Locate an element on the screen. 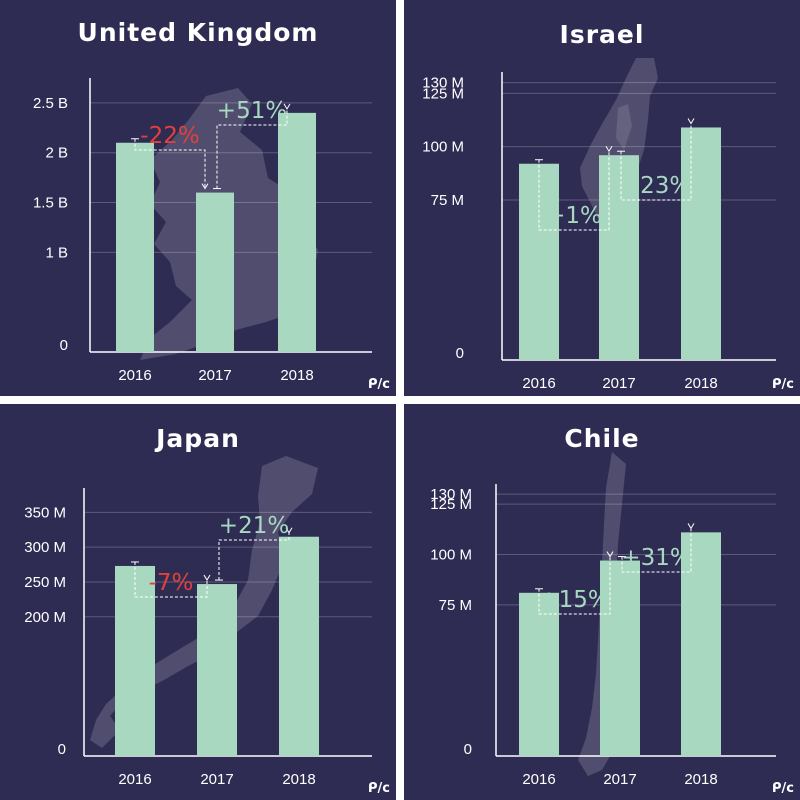 This screenshot has height=800, width=800. change-label: +51% is located at coordinates (252, 111).